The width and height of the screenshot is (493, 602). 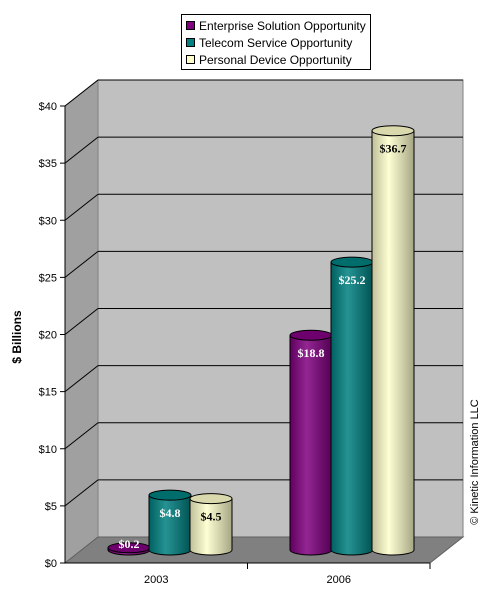 I want to click on legend-label-telecom: Telecom Service Opportunity, so click(x=276, y=42).